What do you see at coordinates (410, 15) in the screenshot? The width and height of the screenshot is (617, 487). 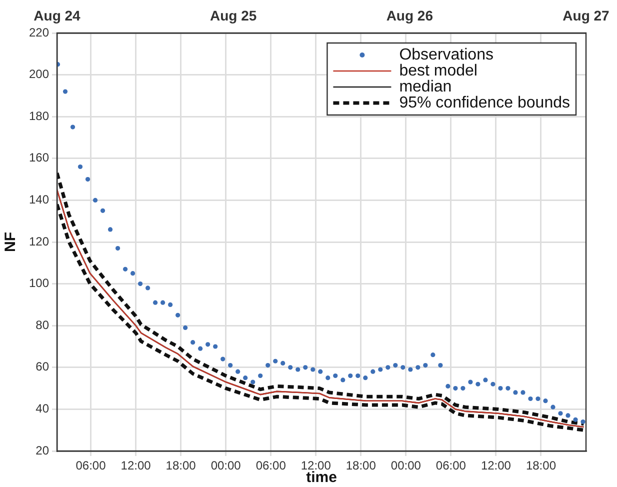 I see `x2-tick-label: Aug 26` at bounding box center [410, 15].